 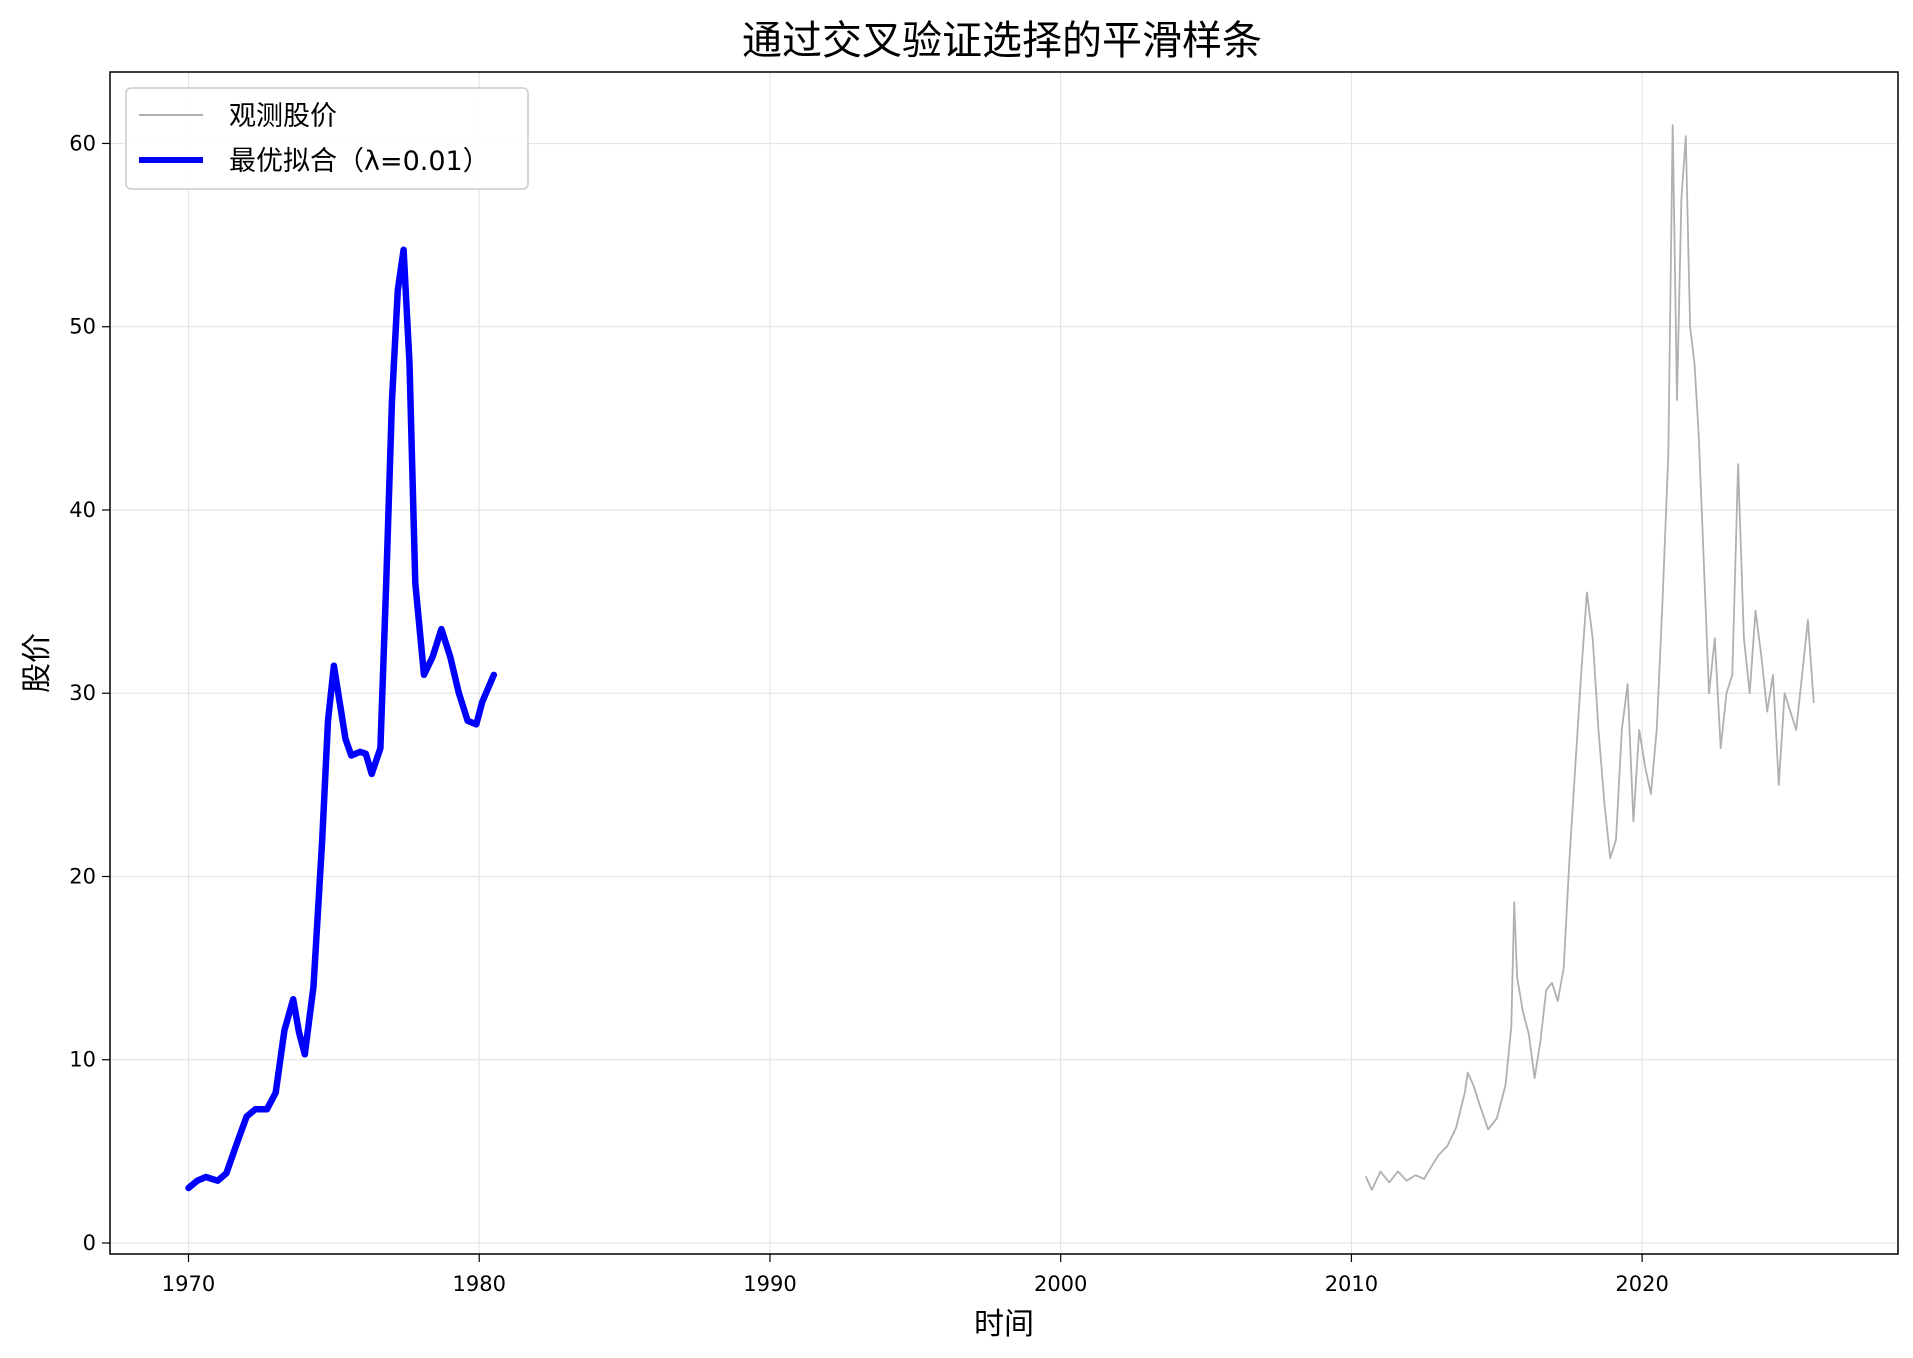 I want to click on y-tick-label: 10, so click(x=82, y=1060).